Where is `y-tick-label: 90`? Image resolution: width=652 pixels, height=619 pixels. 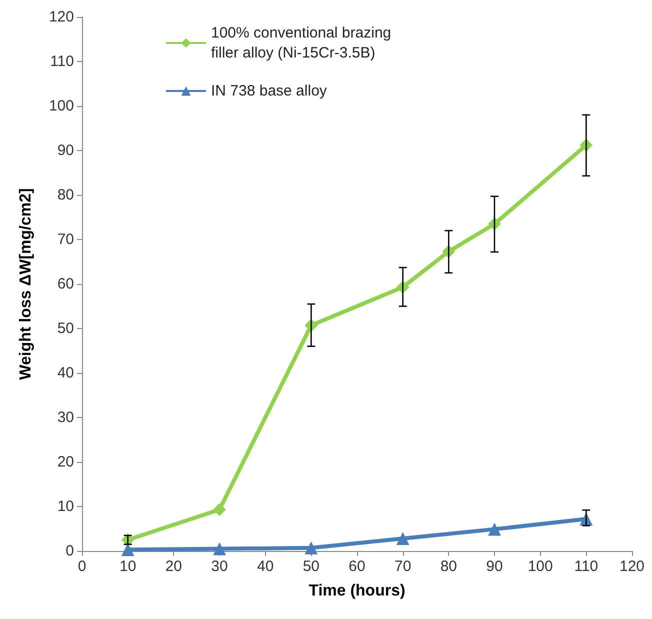
y-tick-label: 90 is located at coordinates (65, 150).